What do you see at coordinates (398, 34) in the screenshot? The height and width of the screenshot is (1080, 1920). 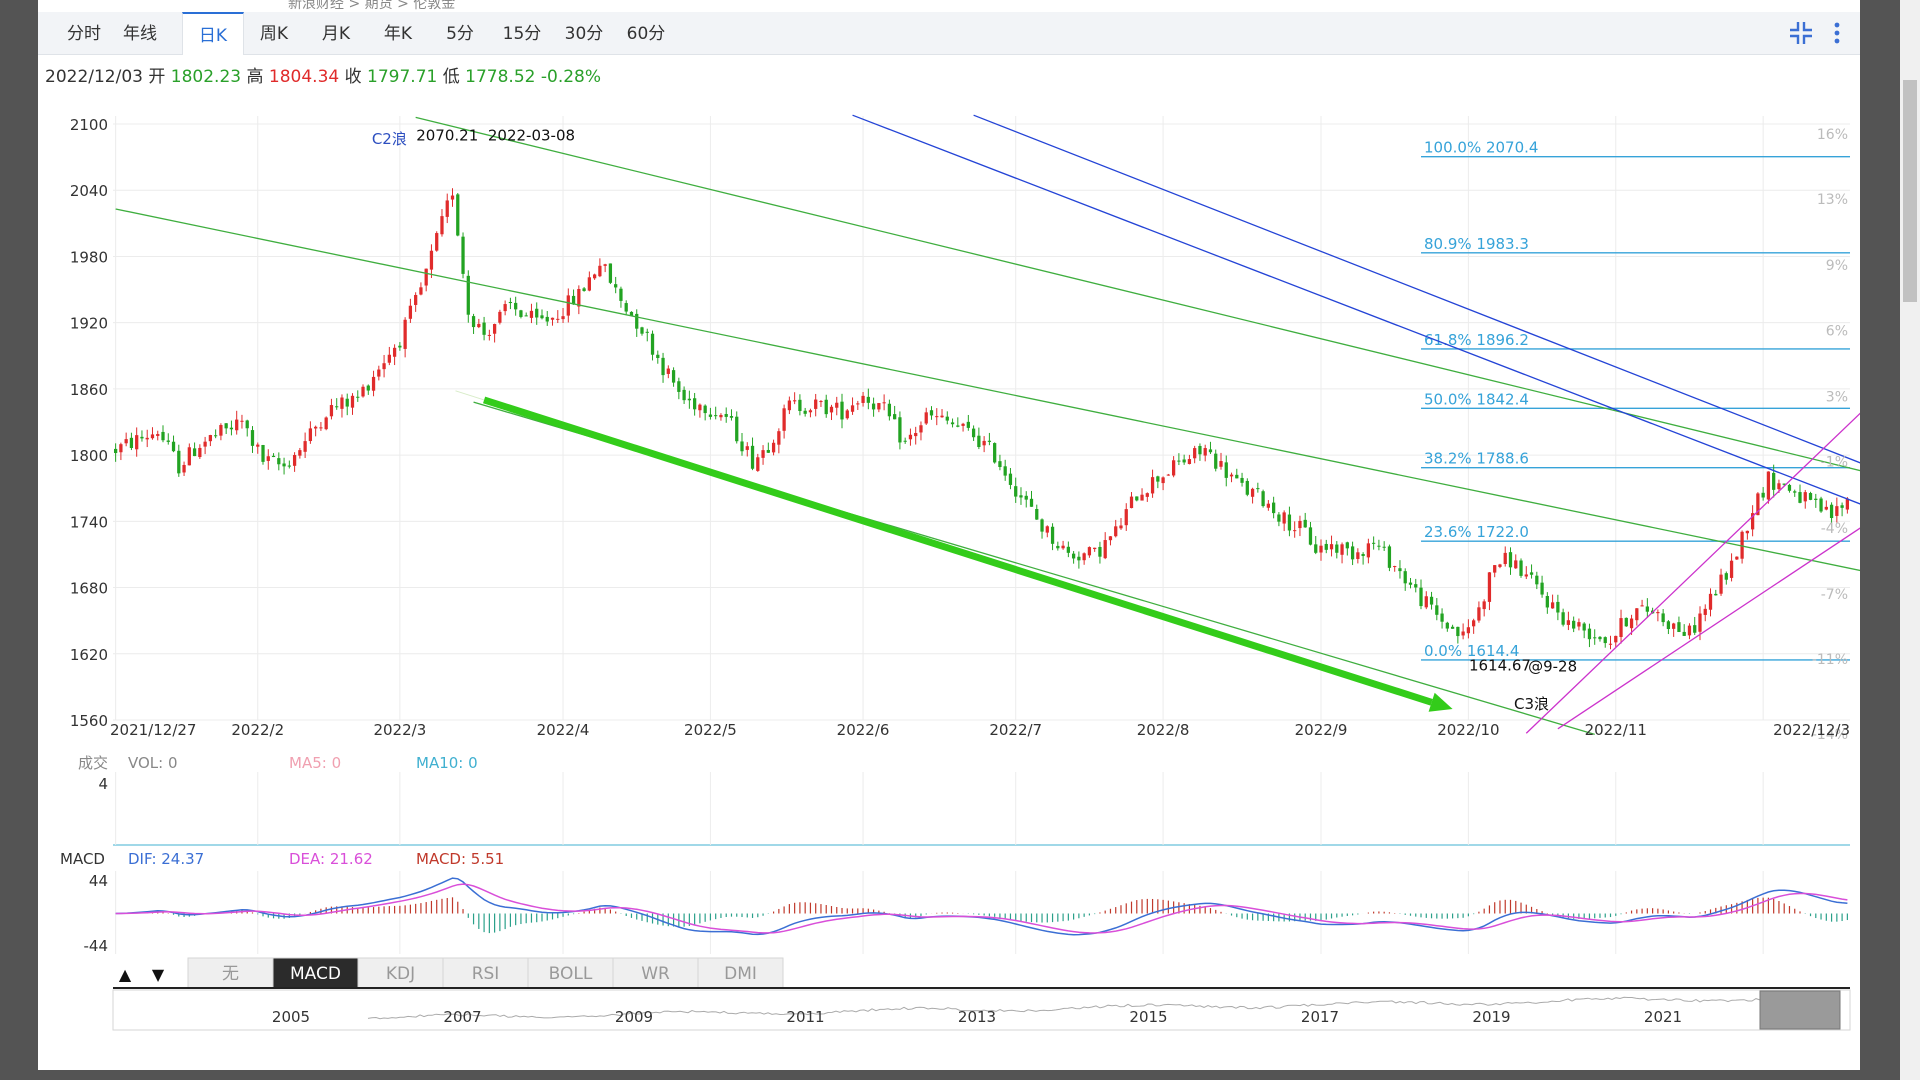 I see `tab-yearly-k: 年K` at bounding box center [398, 34].